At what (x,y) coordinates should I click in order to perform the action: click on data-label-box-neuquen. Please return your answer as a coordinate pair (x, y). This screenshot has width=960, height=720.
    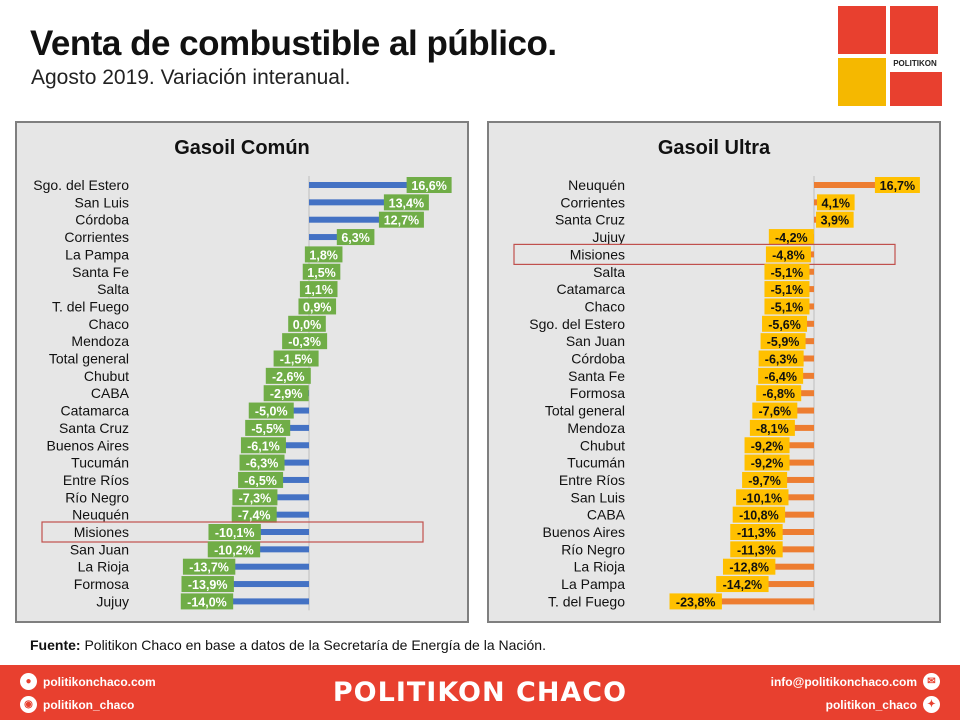
    Looking at the image, I should click on (254, 514).